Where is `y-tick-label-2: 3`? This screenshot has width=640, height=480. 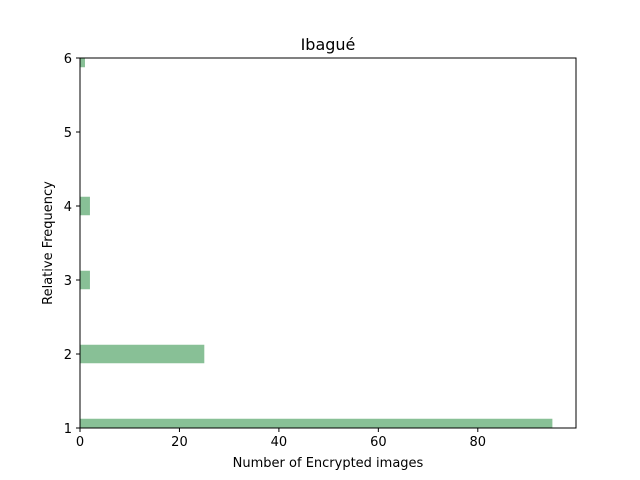
y-tick-label-2: 3 is located at coordinates (68, 281).